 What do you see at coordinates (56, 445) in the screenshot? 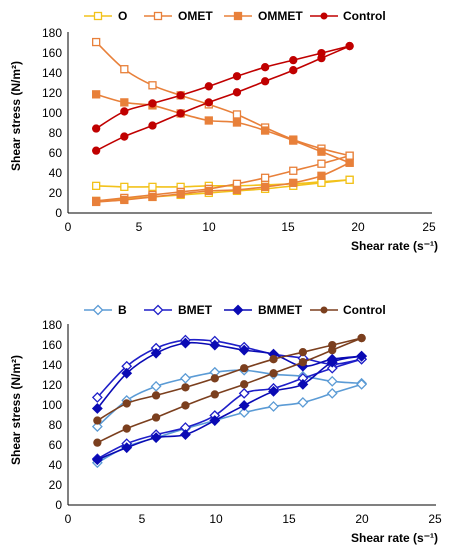
I see `y-tick: 60` at bounding box center [56, 445].